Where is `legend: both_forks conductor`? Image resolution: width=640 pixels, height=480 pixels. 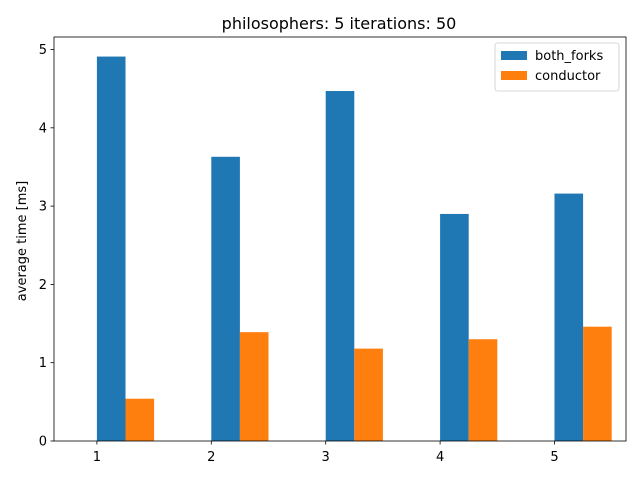 legend: both_forks conductor is located at coordinates (557, 67).